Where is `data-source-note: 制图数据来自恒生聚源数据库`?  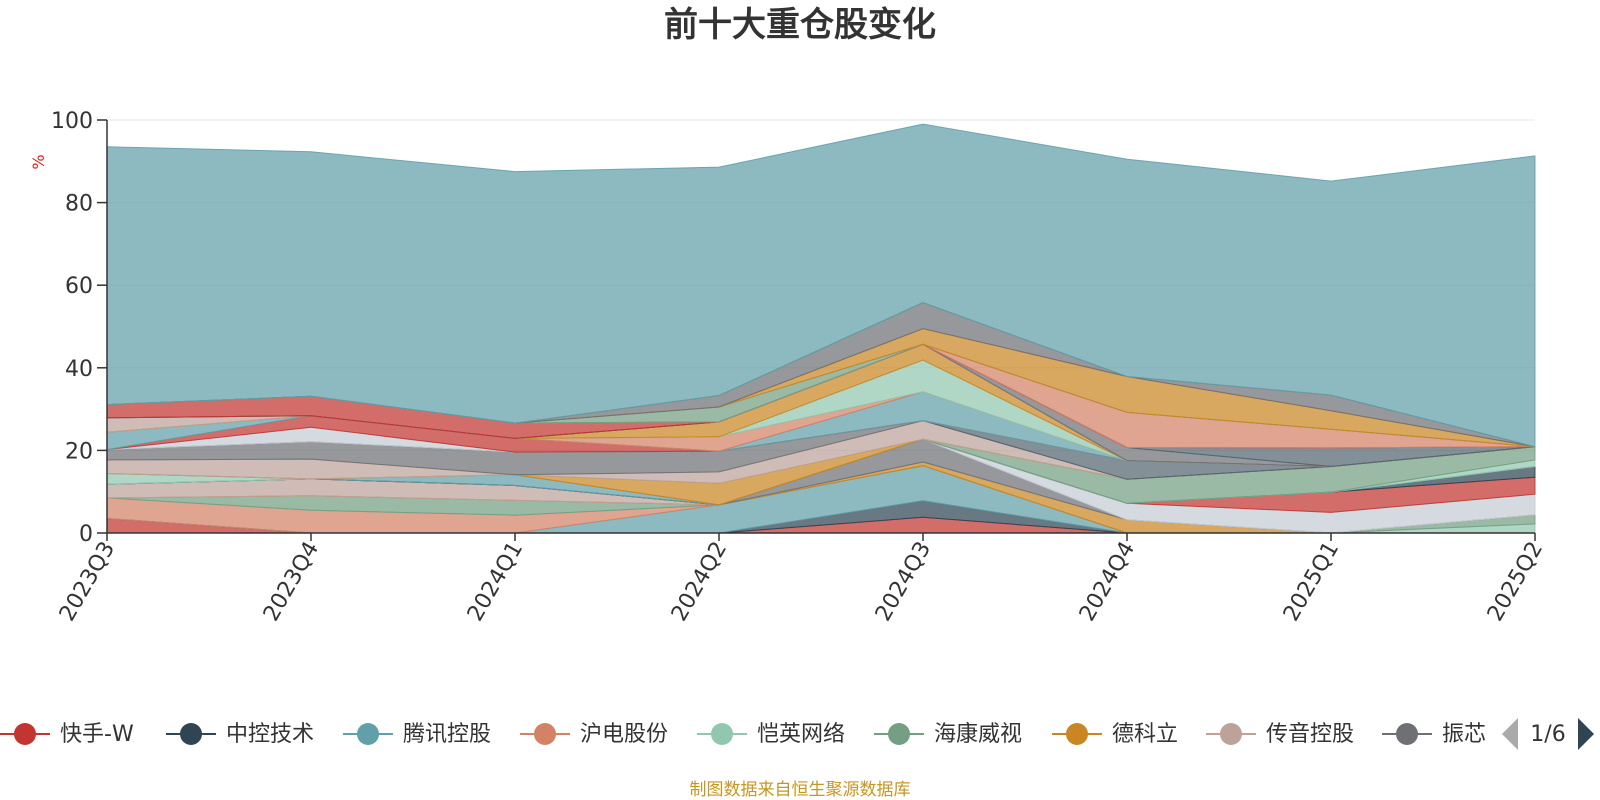
data-source-note: 制图数据来自恒生聚源数据库 is located at coordinates (800, 790).